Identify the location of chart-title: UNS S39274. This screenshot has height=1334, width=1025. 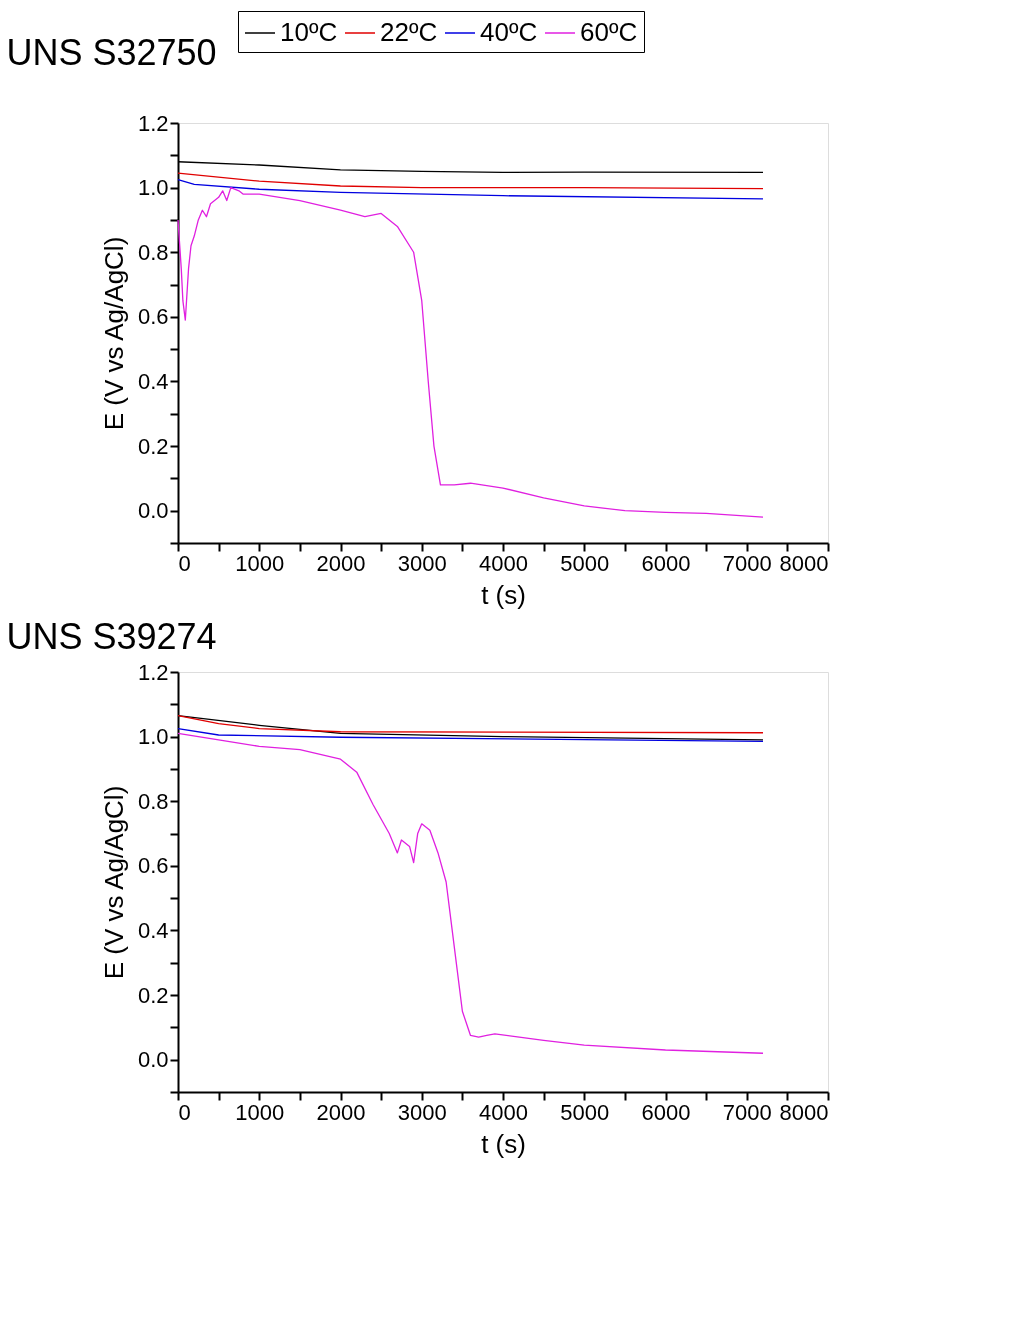
(111, 636).